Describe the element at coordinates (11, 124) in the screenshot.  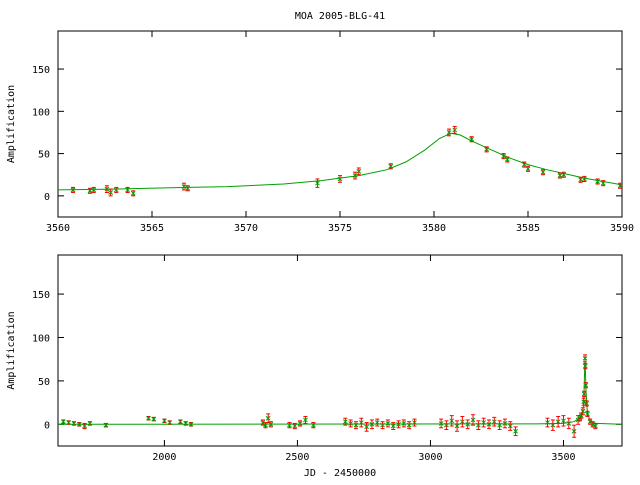
I see `y-axis-label: Amplification` at that location.